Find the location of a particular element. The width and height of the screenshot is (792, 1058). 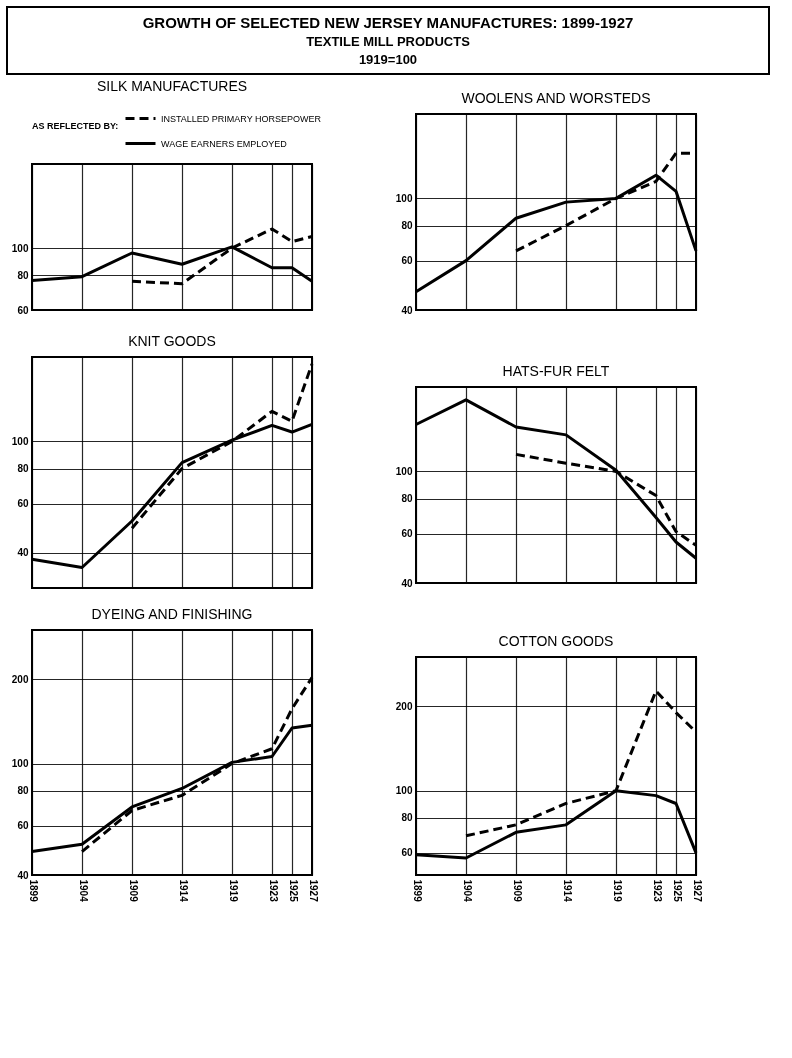

legend-title: AS REFLECTED BY: is located at coordinates (75, 126).